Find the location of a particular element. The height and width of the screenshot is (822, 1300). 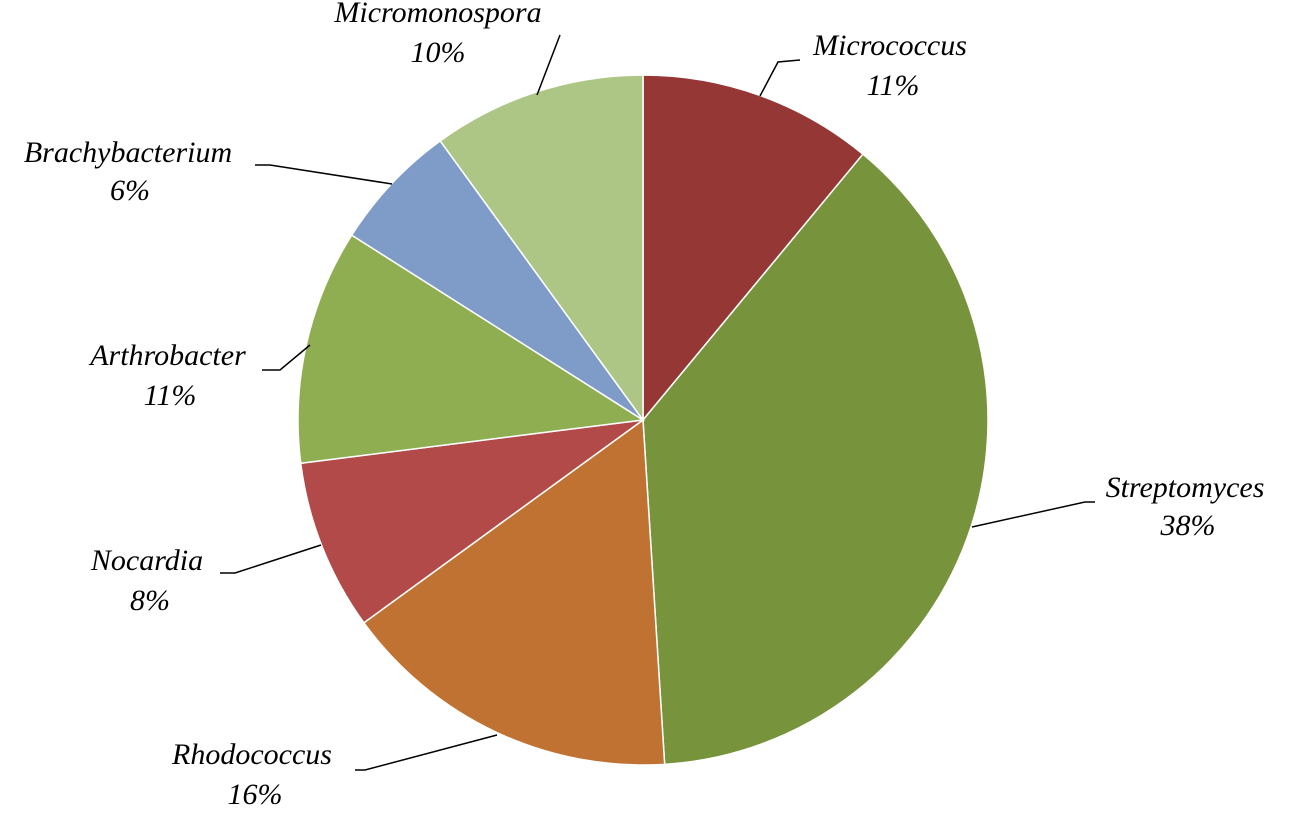

slice-label: Micrococcus is located at coordinates (889, 45).